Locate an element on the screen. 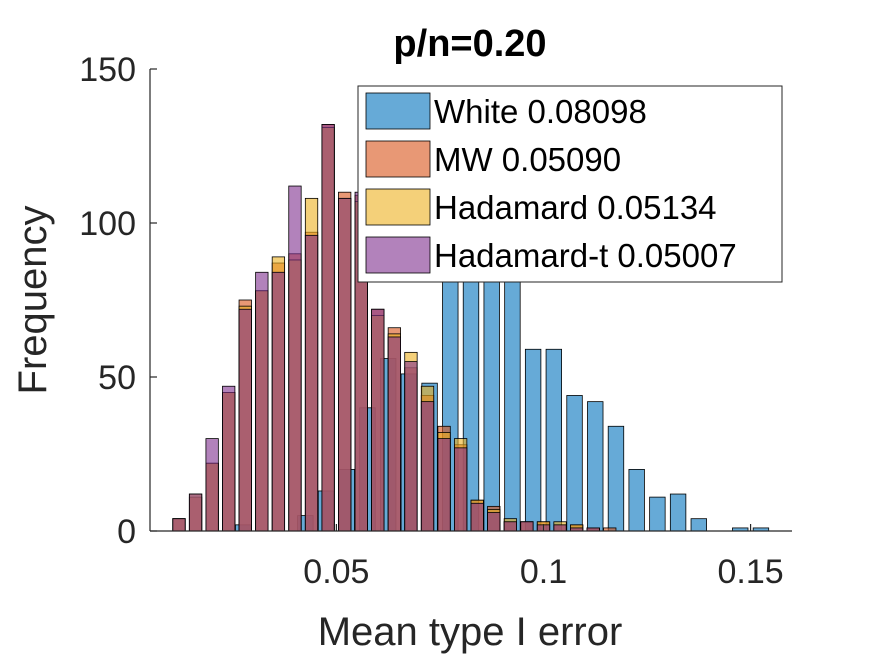 Image resolution: width=875 pixels, height=656 pixels. chart-title: p/n=0.20 is located at coordinates (469, 44).